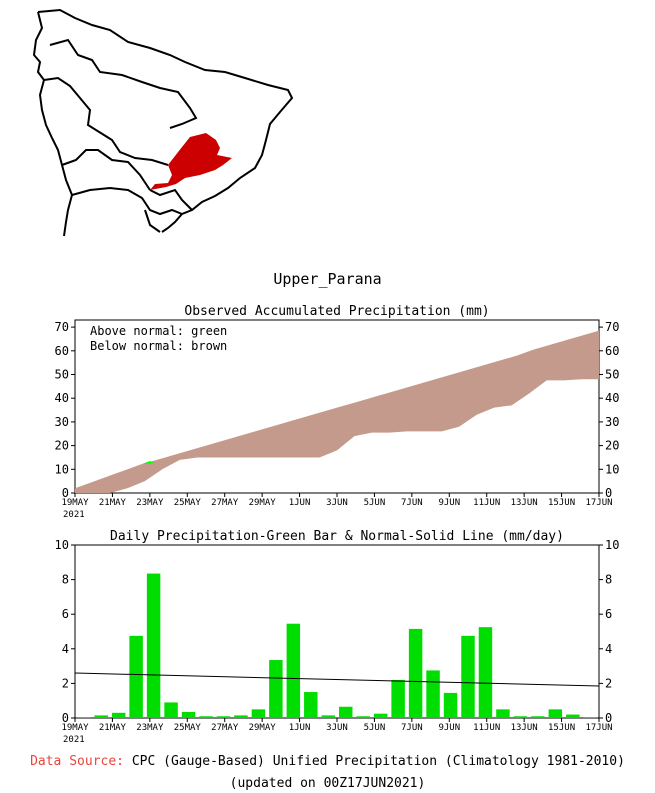 Image resolution: width=655 pixels, height=793 pixels. What do you see at coordinates (608, 718) in the screenshot?
I see `y-tick-label-right: 0` at bounding box center [608, 718].